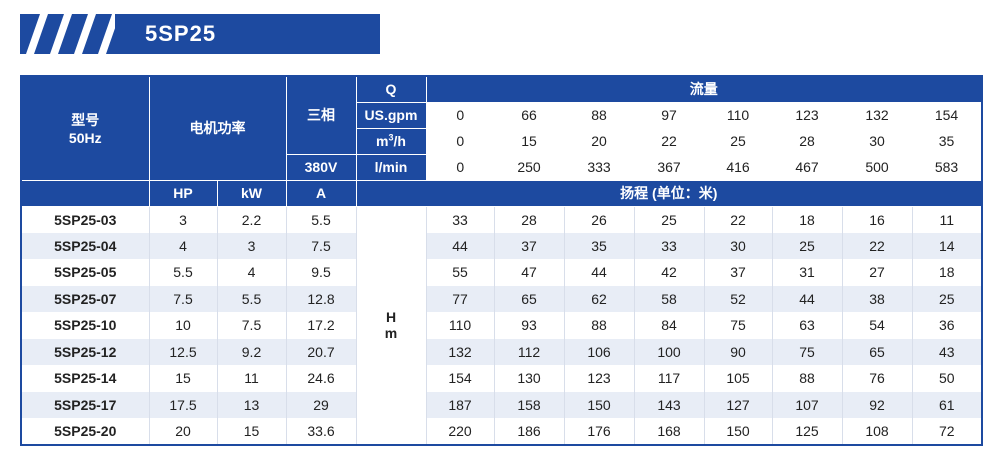 The height and width of the screenshot is (466, 1000). Describe the element at coordinates (669, 141) in the screenshot. I see `m3h-value: 22` at that location.